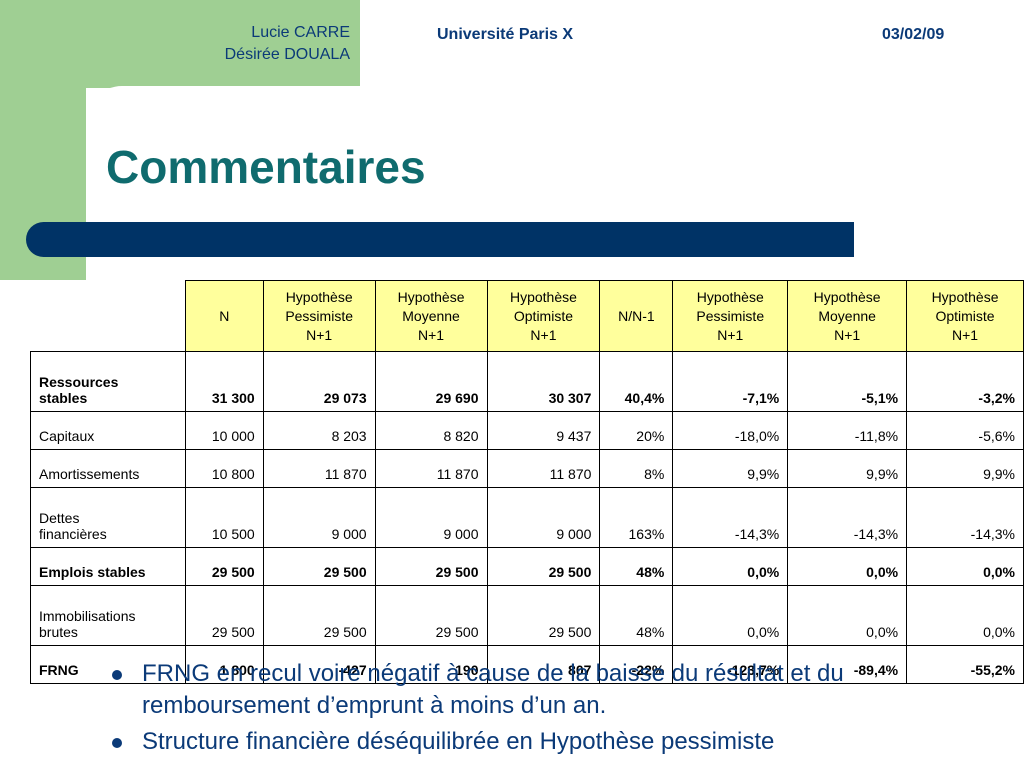 This screenshot has width=1024, height=768. What do you see at coordinates (89, 474) in the screenshot?
I see `row-label-line: Amortissements` at bounding box center [89, 474].